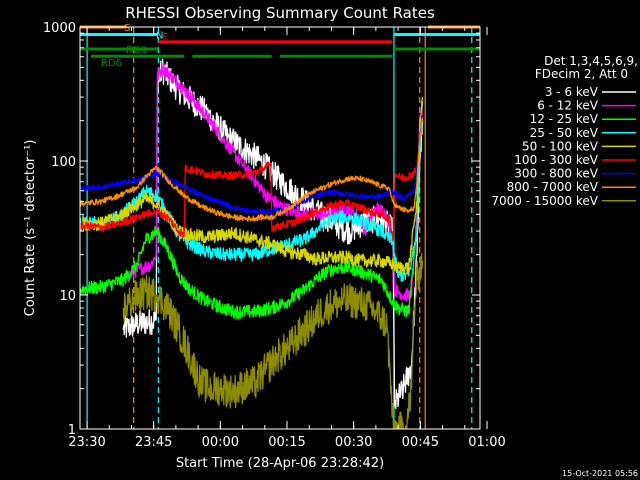  Describe the element at coordinates (600, 473) in the screenshot. I see `footer-timestamp: 15-Oct-2021 05:56` at that location.